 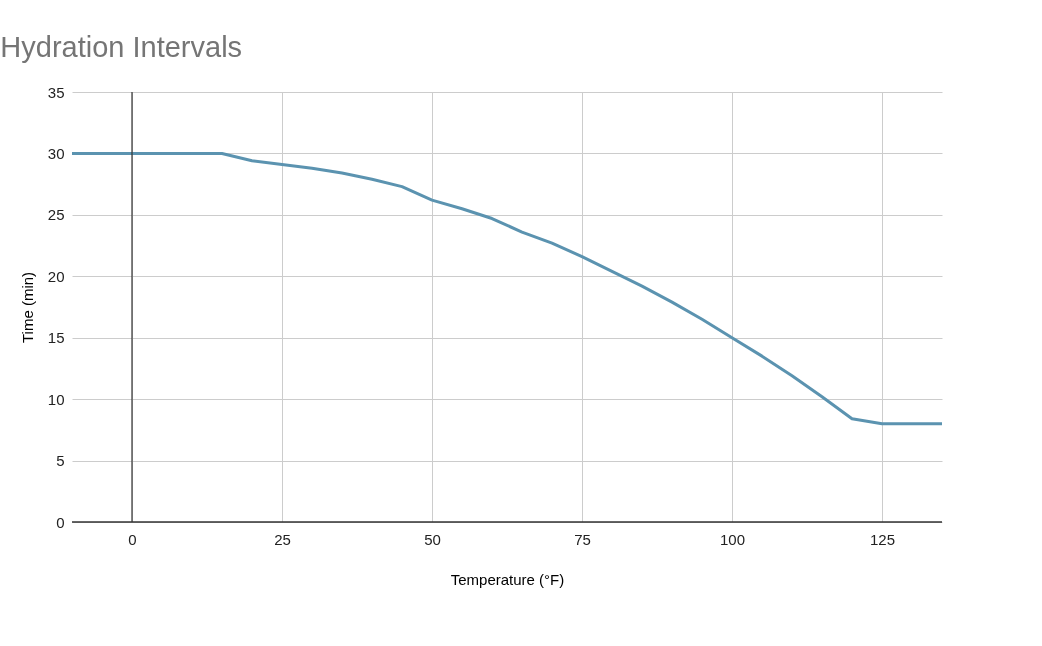 I want to click on y-tick-label: 20, so click(x=56, y=276).